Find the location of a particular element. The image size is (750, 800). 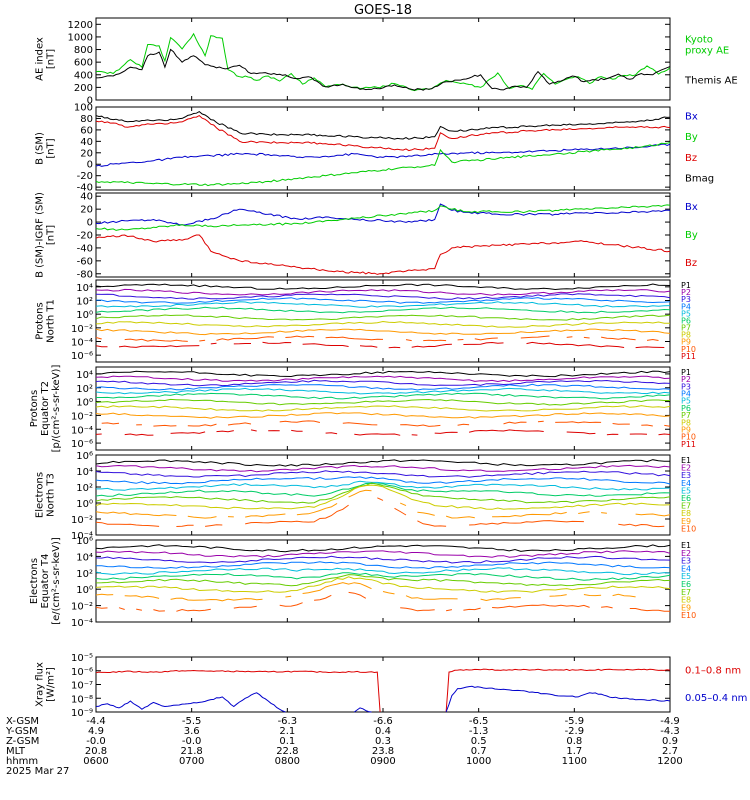

y-axis-label: North T1 is located at coordinates (51, 321).